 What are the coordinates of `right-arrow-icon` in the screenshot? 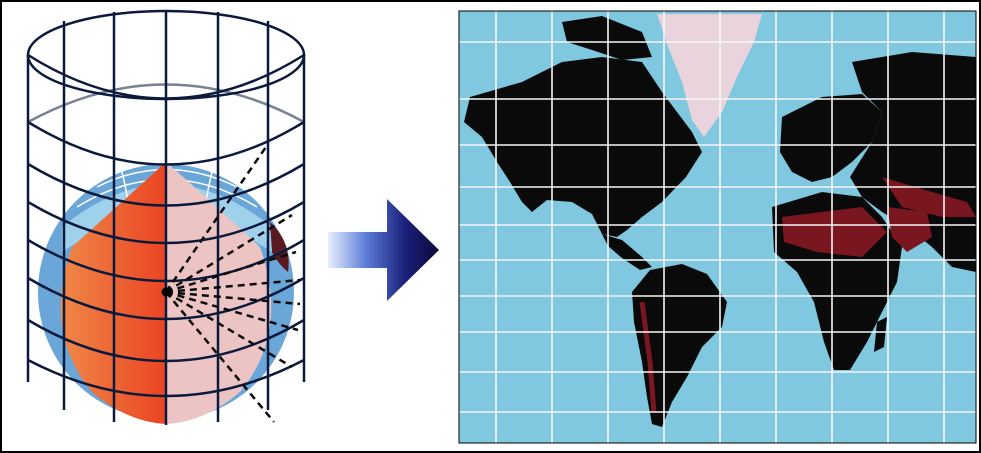 It's located at (383, 250).